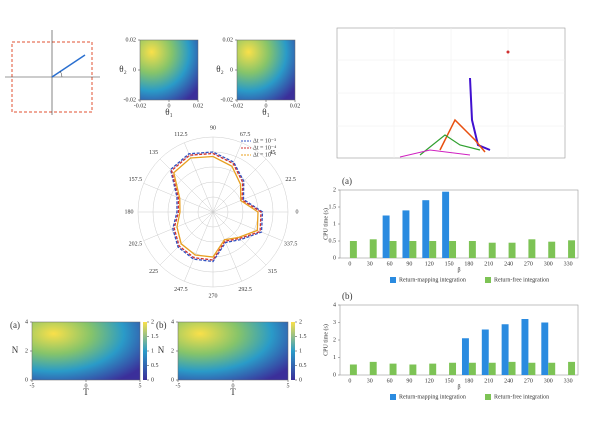 The image size is (600, 429). What do you see at coordinates (297, 212) in the screenshot?
I see `theta-label: 0` at bounding box center [297, 212].